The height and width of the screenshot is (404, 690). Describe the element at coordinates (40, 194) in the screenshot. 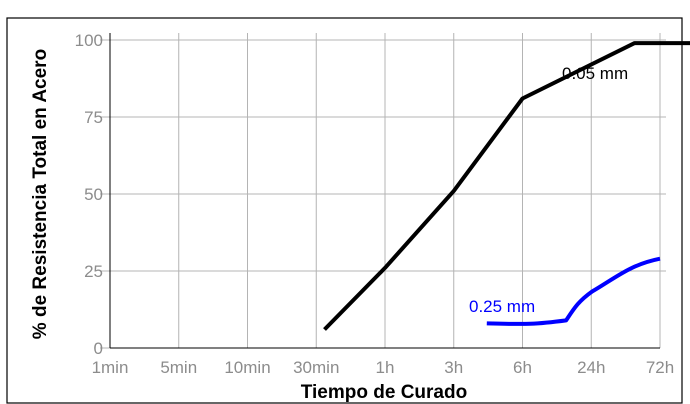

I see `y-axis-title: % de Resistencia Total en Acero` at that location.